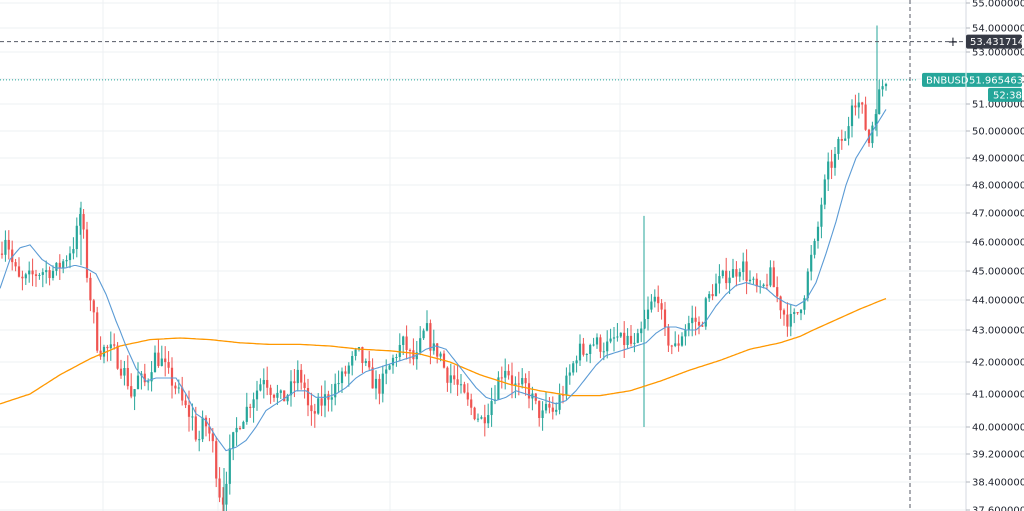  I want to click on last-price-label: 51.9654635, so click(996, 80).